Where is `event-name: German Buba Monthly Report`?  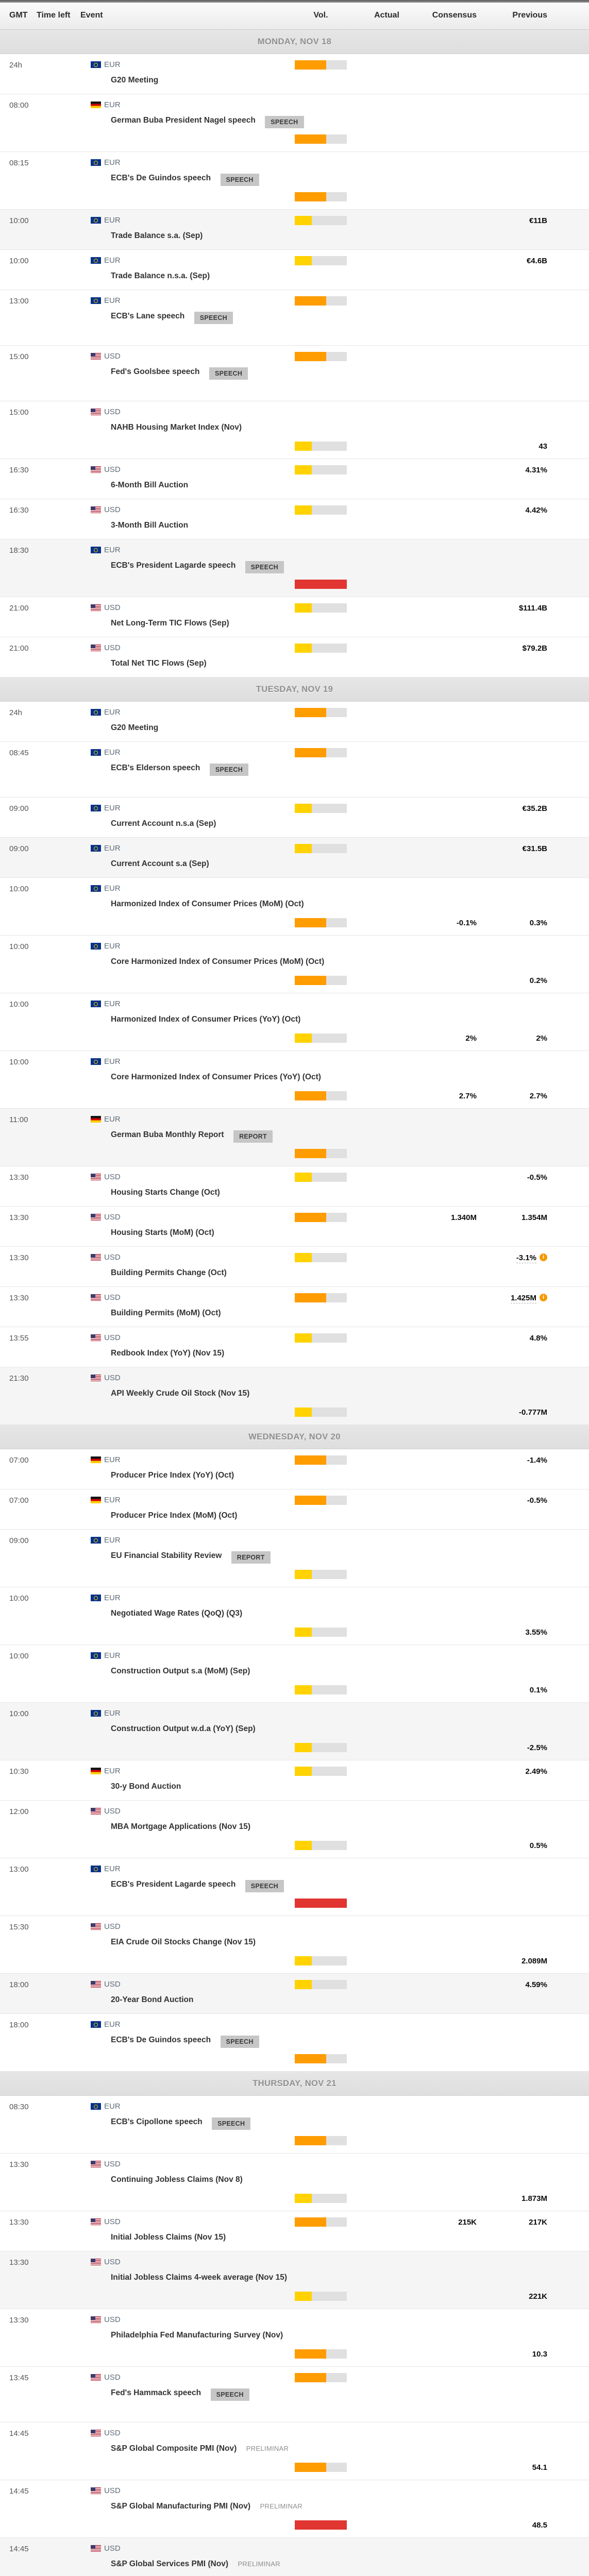 event-name: German Buba Monthly Report is located at coordinates (167, 1134).